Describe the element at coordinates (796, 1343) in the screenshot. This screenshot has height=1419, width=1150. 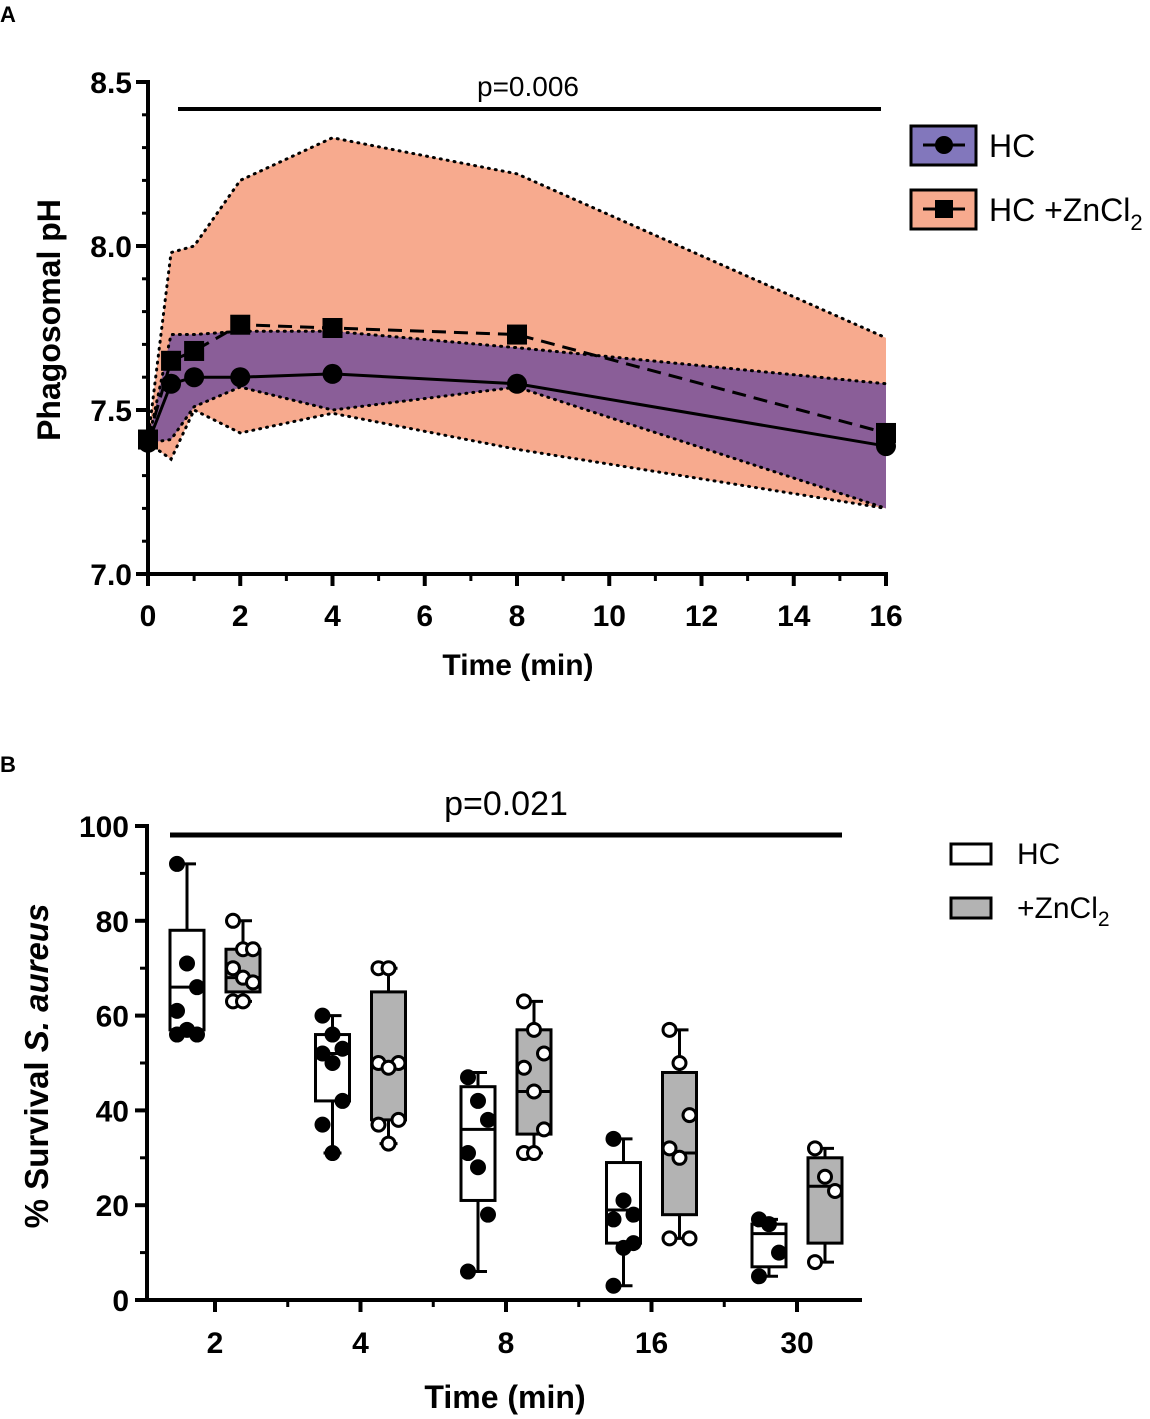
I see `x-tick-label: 30` at that location.